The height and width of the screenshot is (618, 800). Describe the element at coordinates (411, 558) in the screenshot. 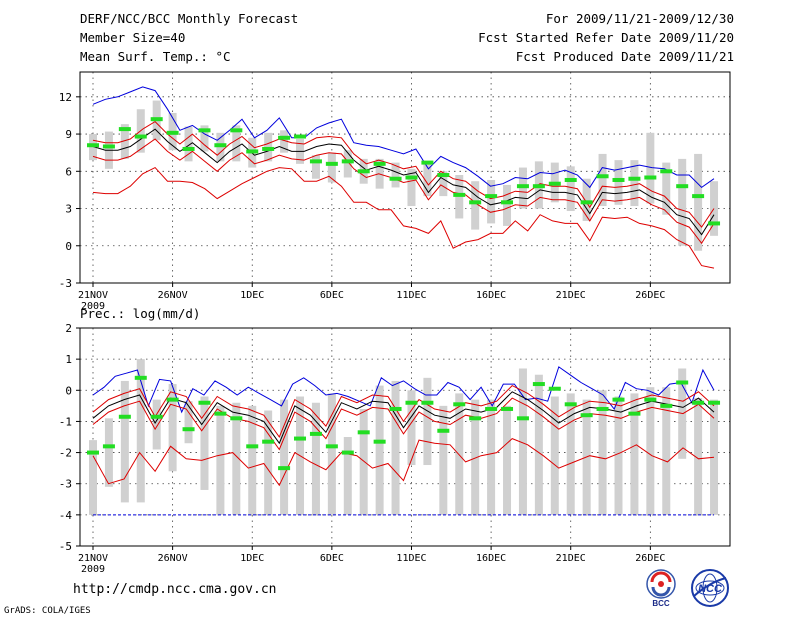

I see `prec-x-tick-label: 11DEC` at that location.